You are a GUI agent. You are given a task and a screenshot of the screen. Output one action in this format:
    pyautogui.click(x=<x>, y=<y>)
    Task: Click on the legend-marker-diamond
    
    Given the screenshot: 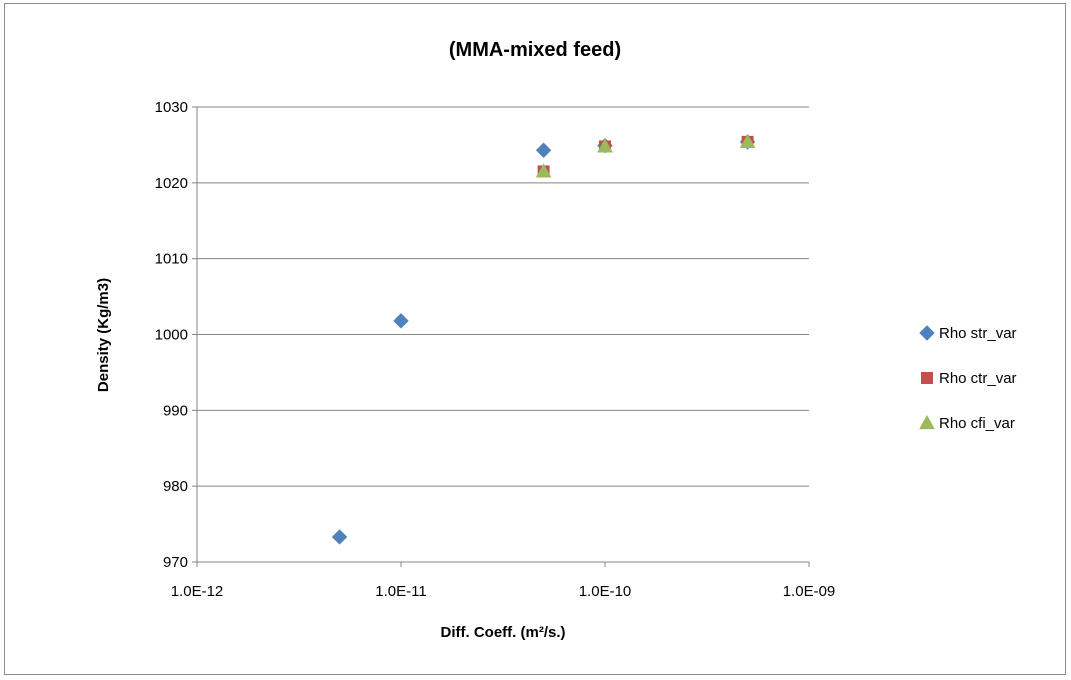 What is the action you would take?
    pyautogui.click(x=927, y=333)
    